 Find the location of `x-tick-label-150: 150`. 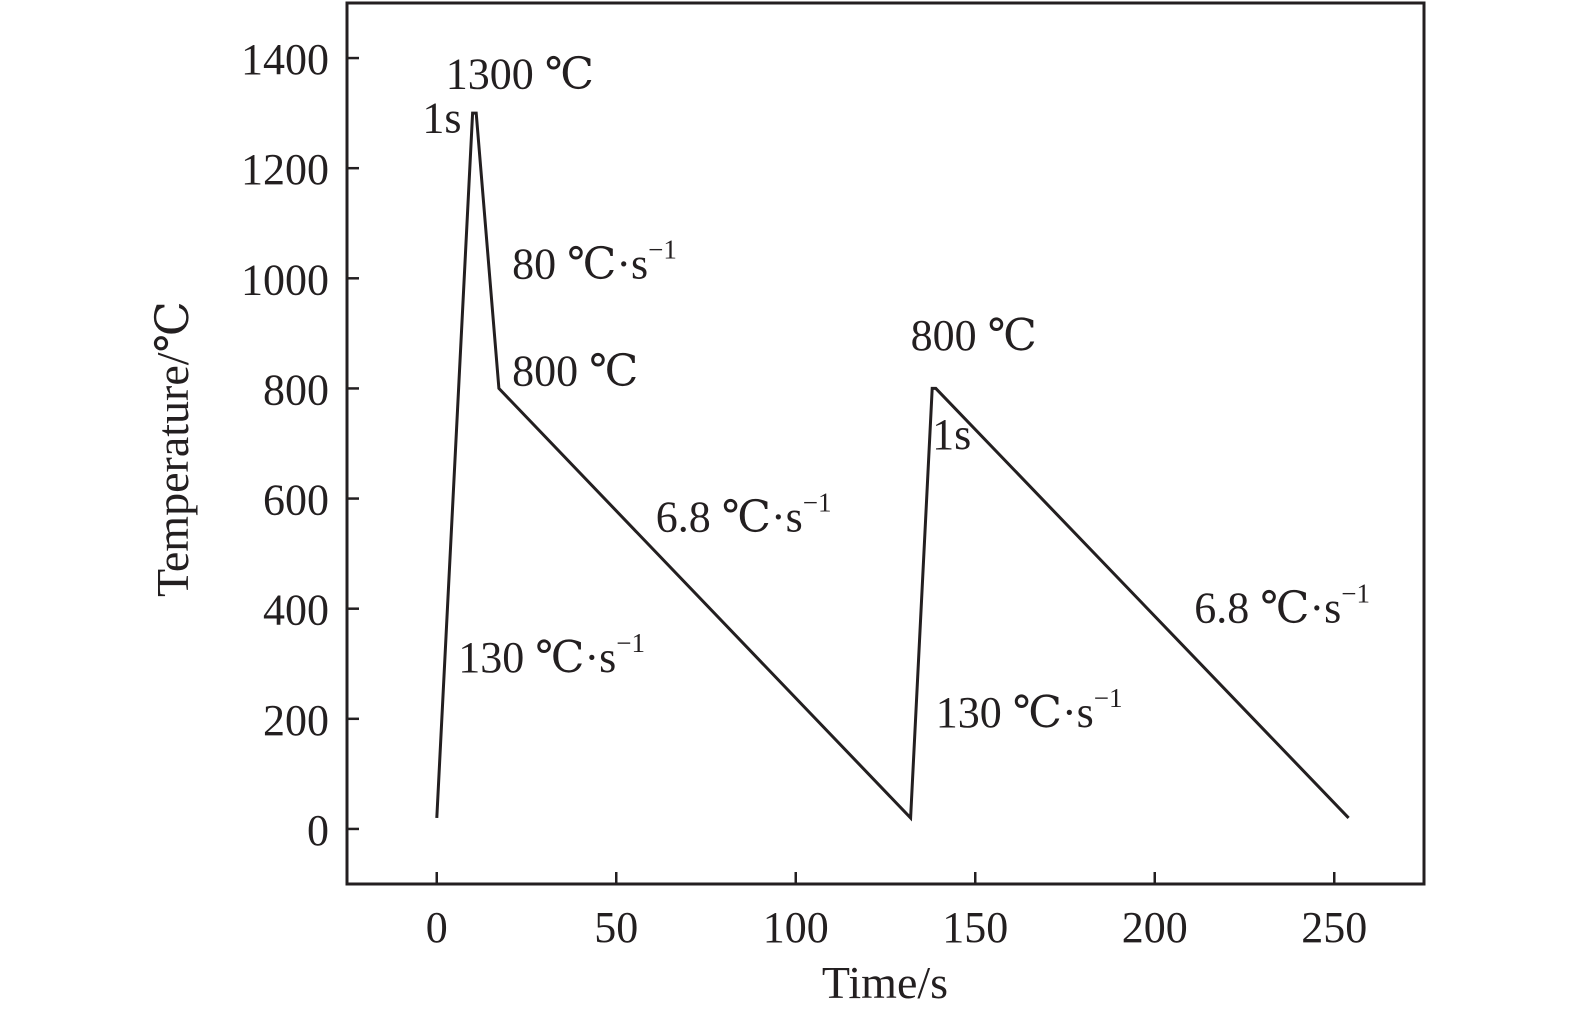

x-tick-label-150: 150 is located at coordinates (975, 927).